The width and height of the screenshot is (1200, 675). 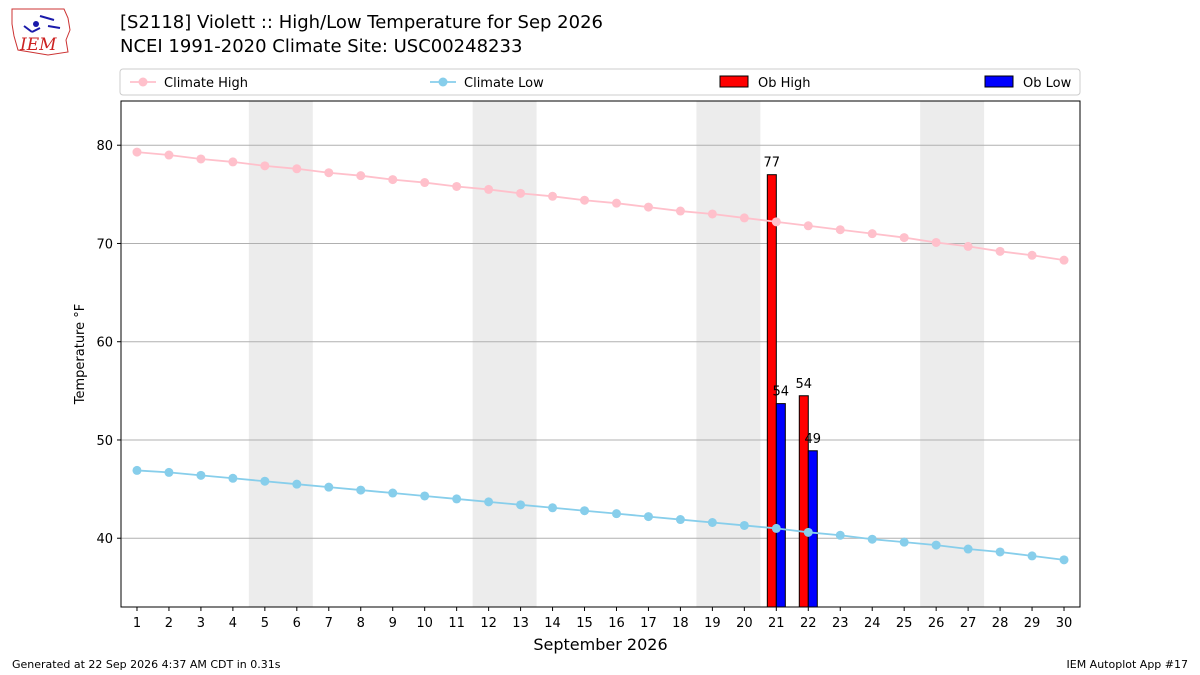 What do you see at coordinates (80, 354) in the screenshot?
I see `y-axis-label: Temperature °F` at bounding box center [80, 354].